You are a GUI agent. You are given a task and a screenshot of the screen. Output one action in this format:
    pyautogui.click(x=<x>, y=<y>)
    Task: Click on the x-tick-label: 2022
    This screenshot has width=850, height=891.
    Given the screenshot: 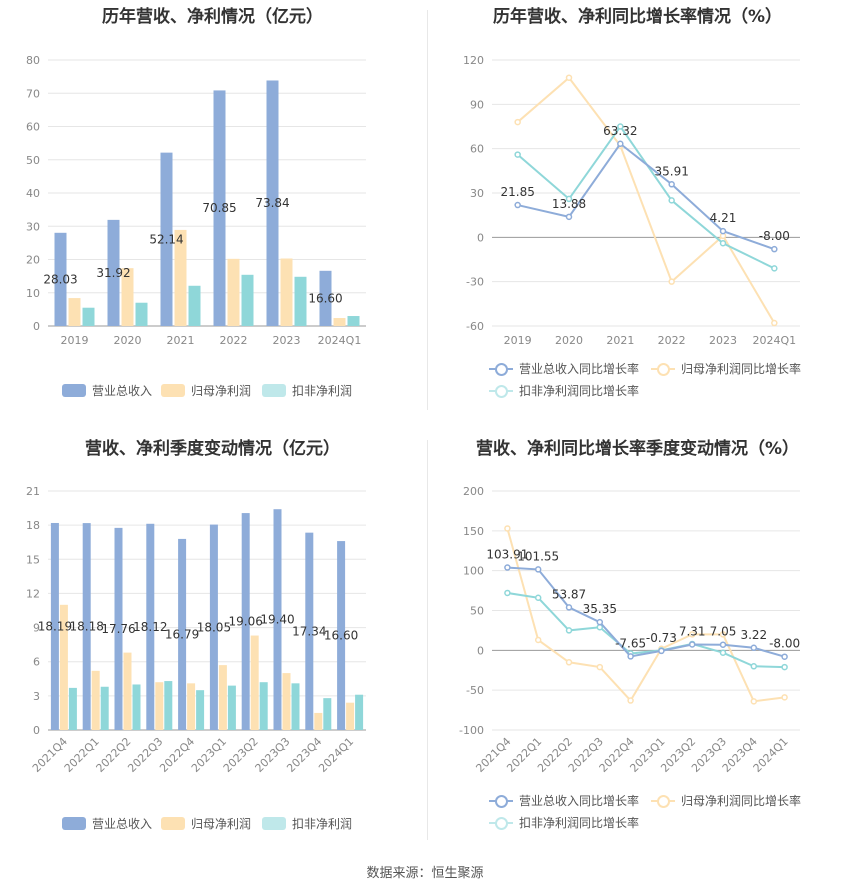 What is the action you would take?
    pyautogui.click(x=672, y=340)
    